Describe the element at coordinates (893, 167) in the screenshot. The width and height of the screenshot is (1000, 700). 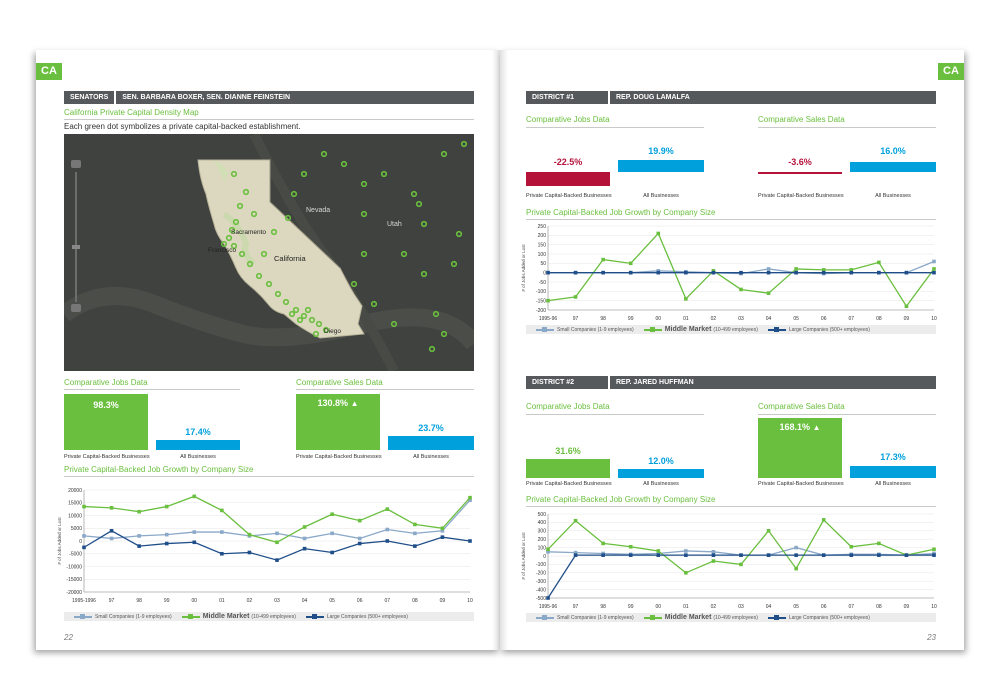
I see `d1-sales-all-bar` at that location.